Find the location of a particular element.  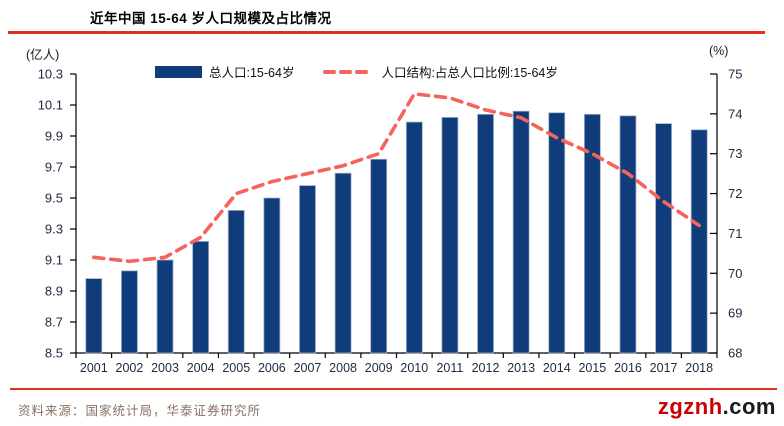

x-axis-year-label: 2006 is located at coordinates (272, 368).